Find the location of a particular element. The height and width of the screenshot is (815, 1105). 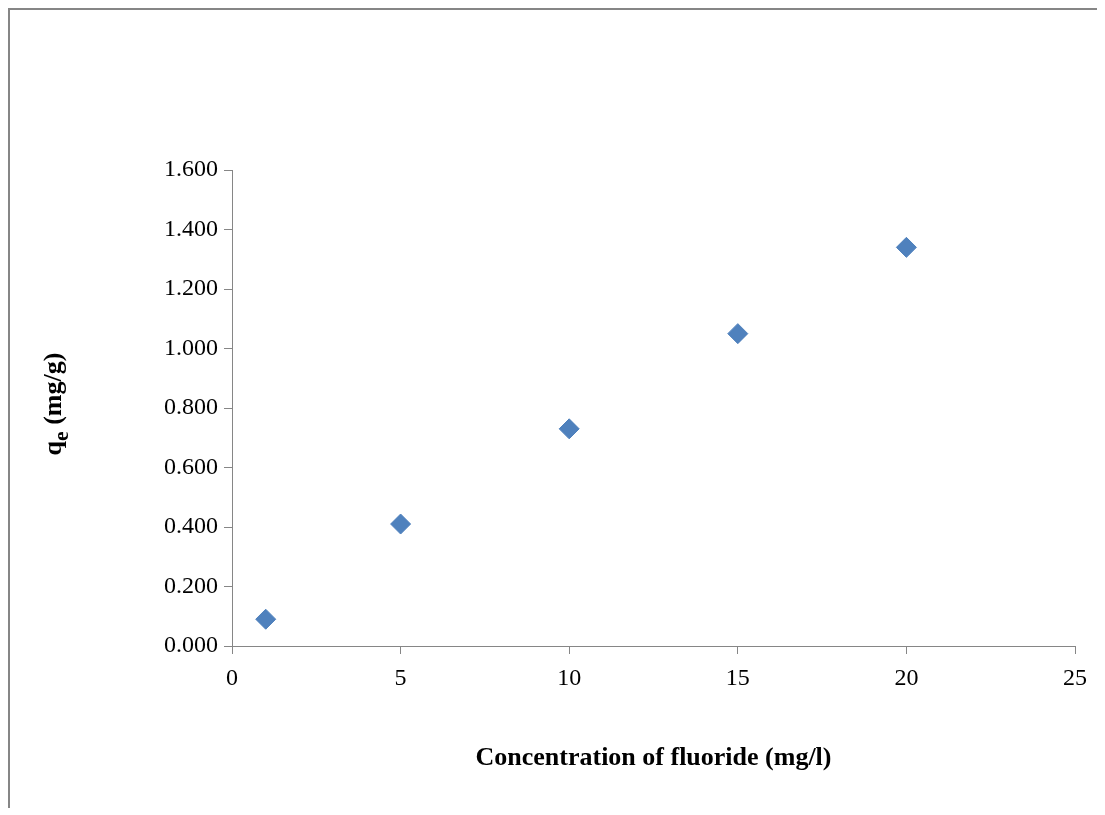

x-tick-label: 25 is located at coordinates (1075, 676).